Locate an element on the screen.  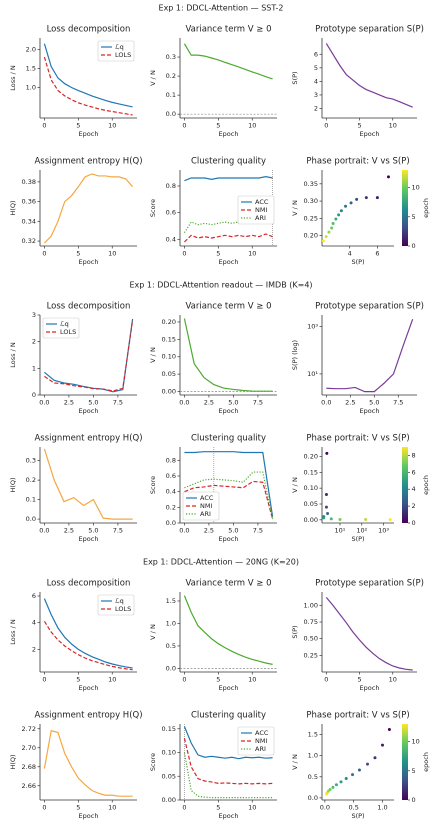
legend-label: ARI is located at coordinates (260, 749).